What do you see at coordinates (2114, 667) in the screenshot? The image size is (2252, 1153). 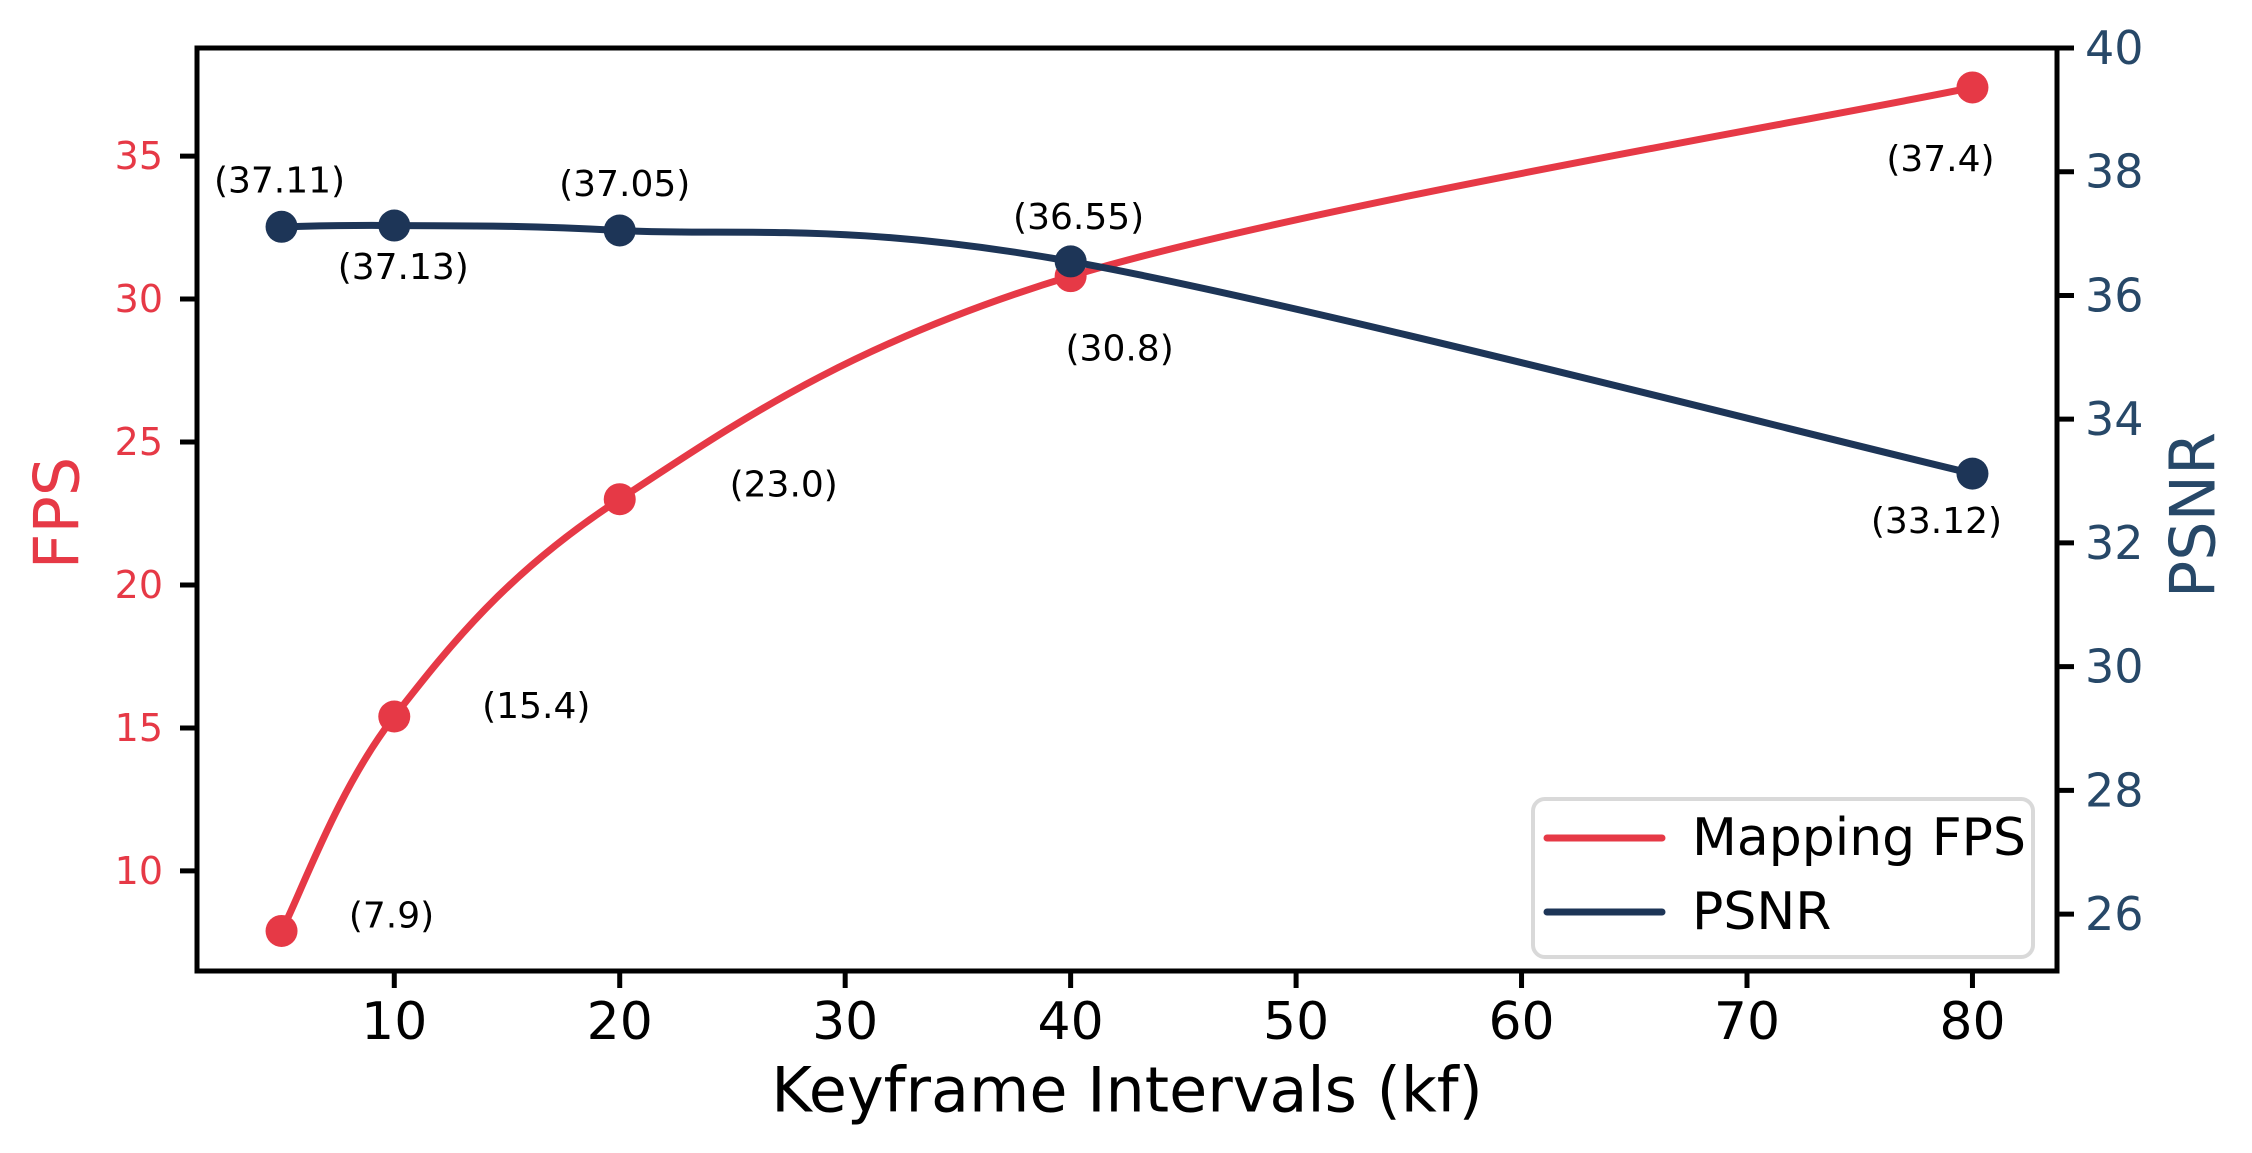 I see `y-right-tick-label: 30` at bounding box center [2114, 667].